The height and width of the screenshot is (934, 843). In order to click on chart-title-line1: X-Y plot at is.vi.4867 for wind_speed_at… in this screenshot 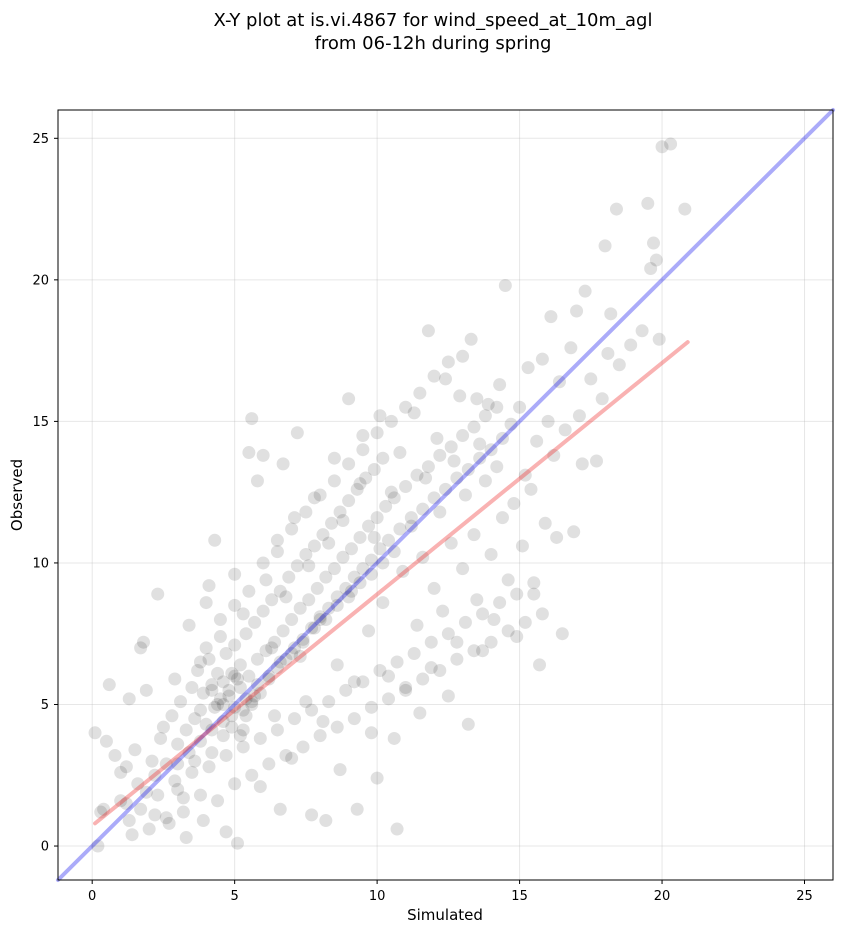, I will do `click(433, 20)`.